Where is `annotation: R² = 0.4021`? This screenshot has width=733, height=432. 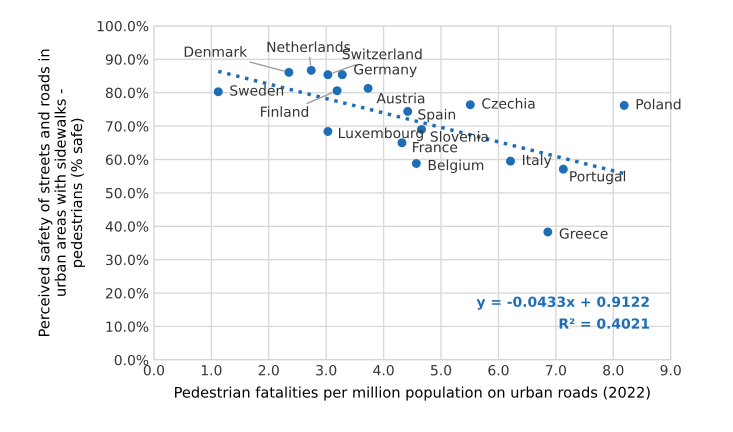 annotation: R² = 0.4021 is located at coordinates (605, 323).